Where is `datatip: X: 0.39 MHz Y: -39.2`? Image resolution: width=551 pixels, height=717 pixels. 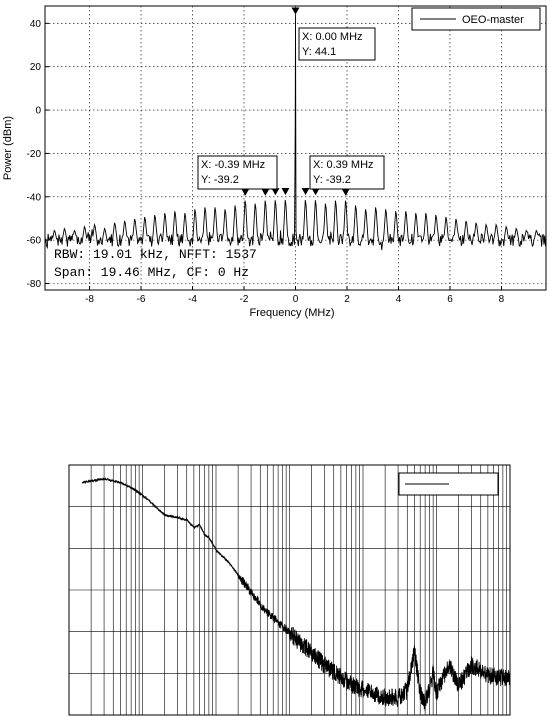
datatip: X: 0.39 MHz Y: -39.2 is located at coordinates (347, 172).